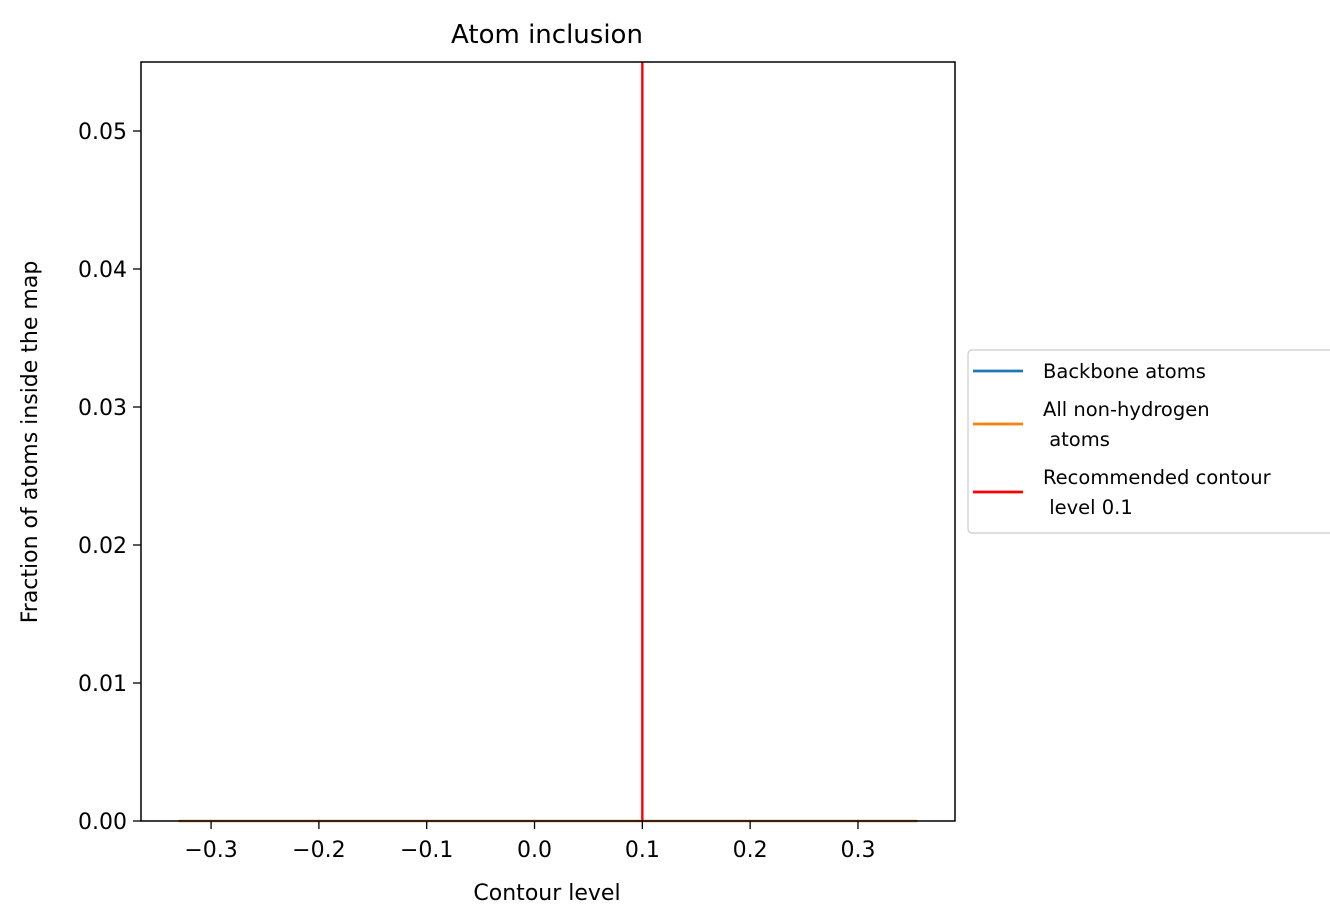  What do you see at coordinates (750, 850) in the screenshot?
I see `x-tick-label: 0.2` at bounding box center [750, 850].